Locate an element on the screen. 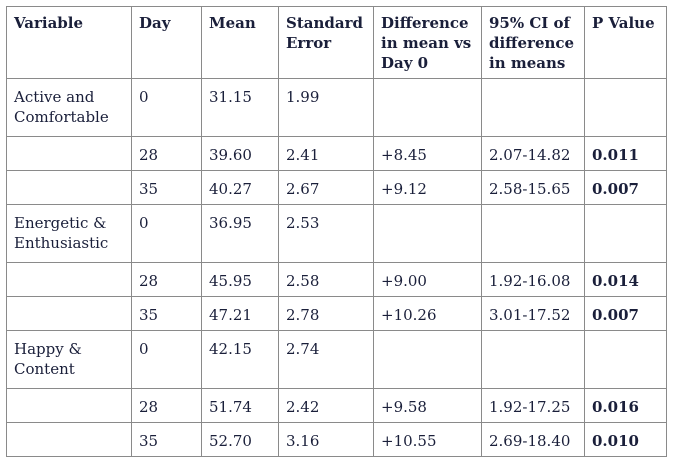  se-cell: 2.78 is located at coordinates (326, 313).